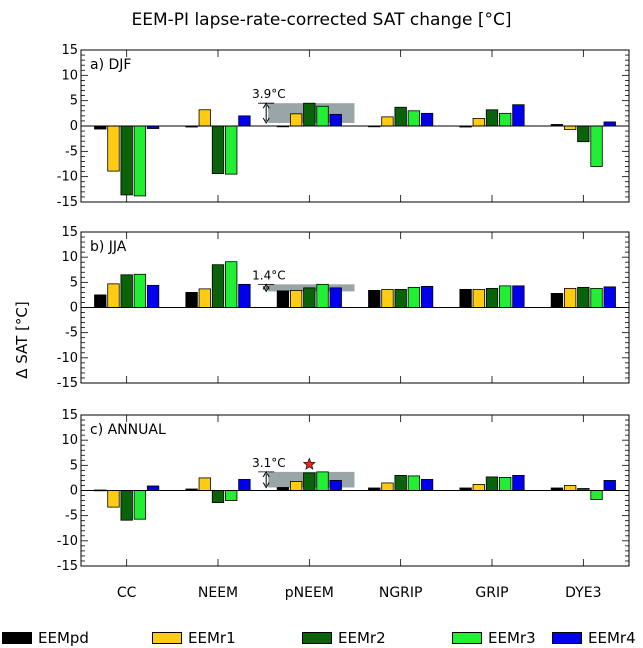  Describe the element at coordinates (74, 491) in the screenshot. I see `y-tick-label-panel-3: 0` at that location.